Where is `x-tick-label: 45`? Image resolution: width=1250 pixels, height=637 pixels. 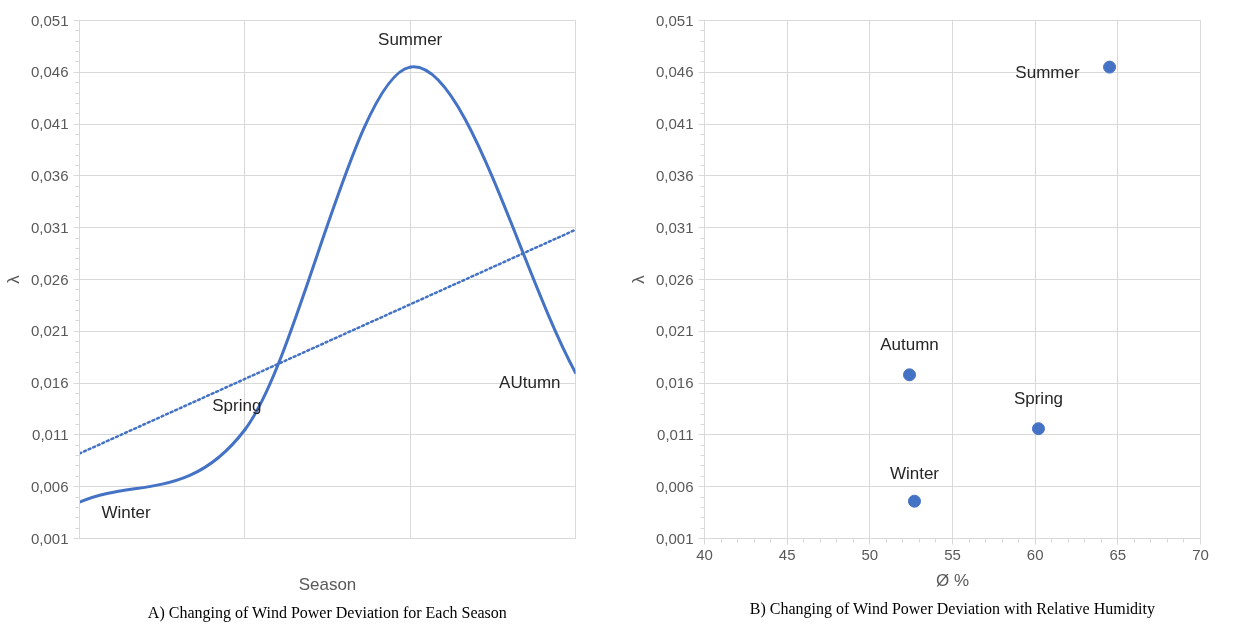 x-tick-label: 45 is located at coordinates (787, 554).